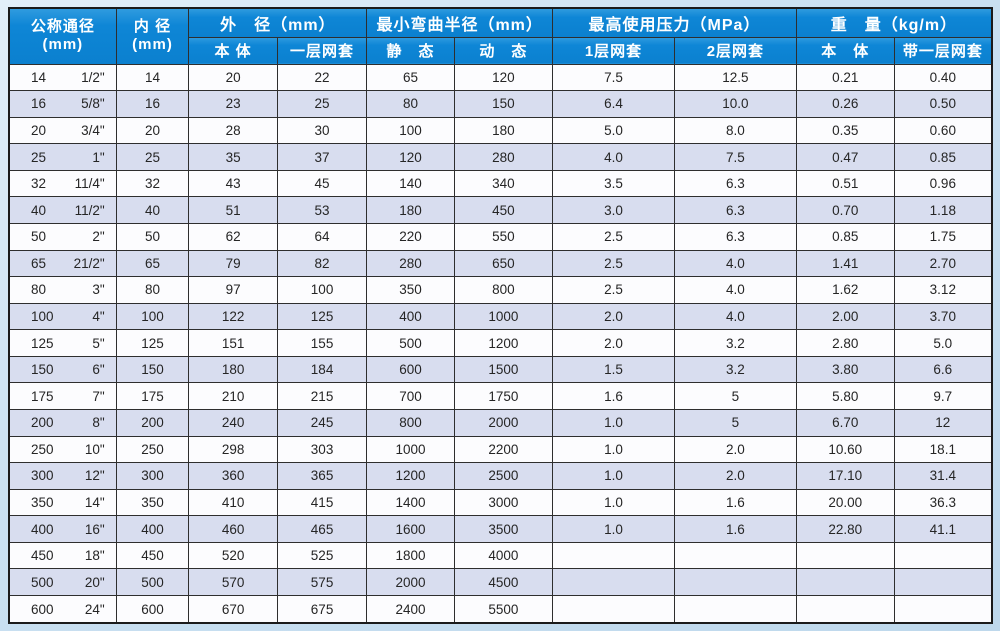 This screenshot has width=1000, height=631. Describe the element at coordinates (845, 582) in the screenshot. I see `cell-w-body` at that location.